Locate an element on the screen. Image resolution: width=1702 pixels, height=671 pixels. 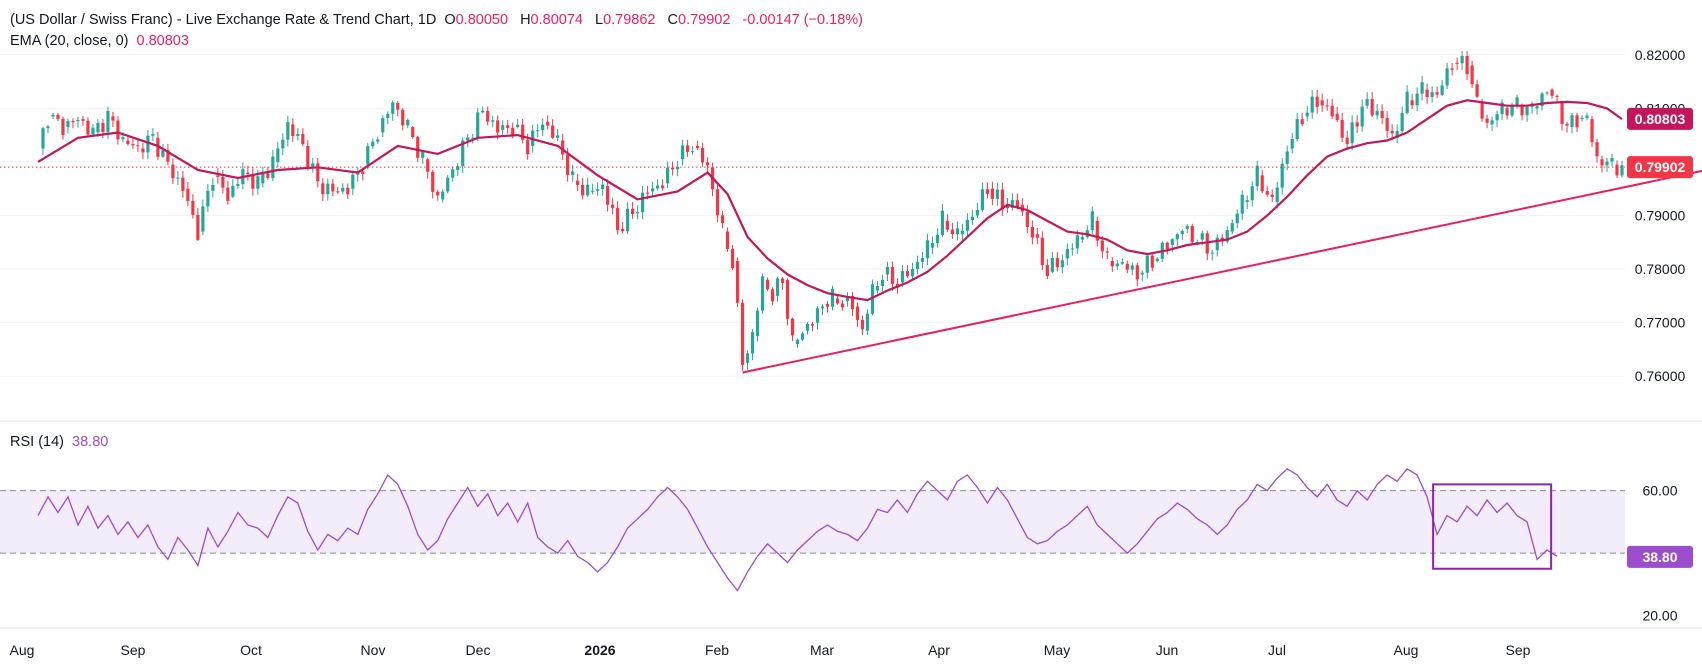
rsi-axis: 60.00 20.00 38.80 is located at coordinates (1660, 553).